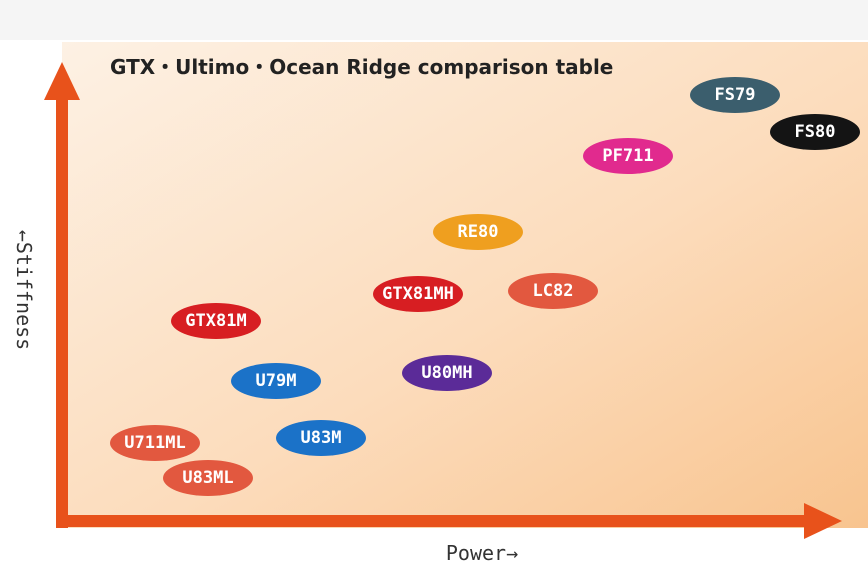 The image size is (868, 570). I want to click on node-label: GTX81MH, so click(418, 294).